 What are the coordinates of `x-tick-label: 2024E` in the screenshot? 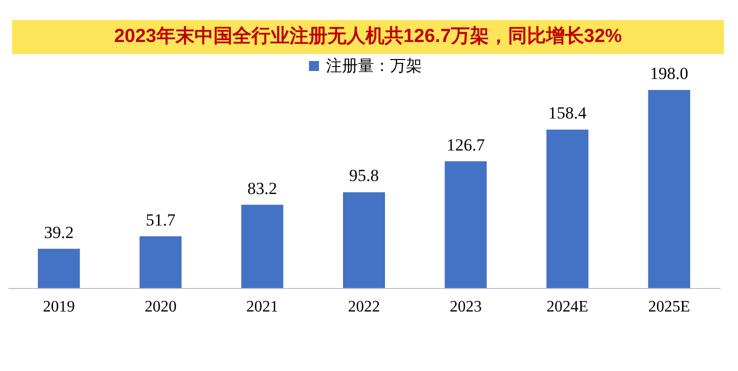 It's located at (567, 307).